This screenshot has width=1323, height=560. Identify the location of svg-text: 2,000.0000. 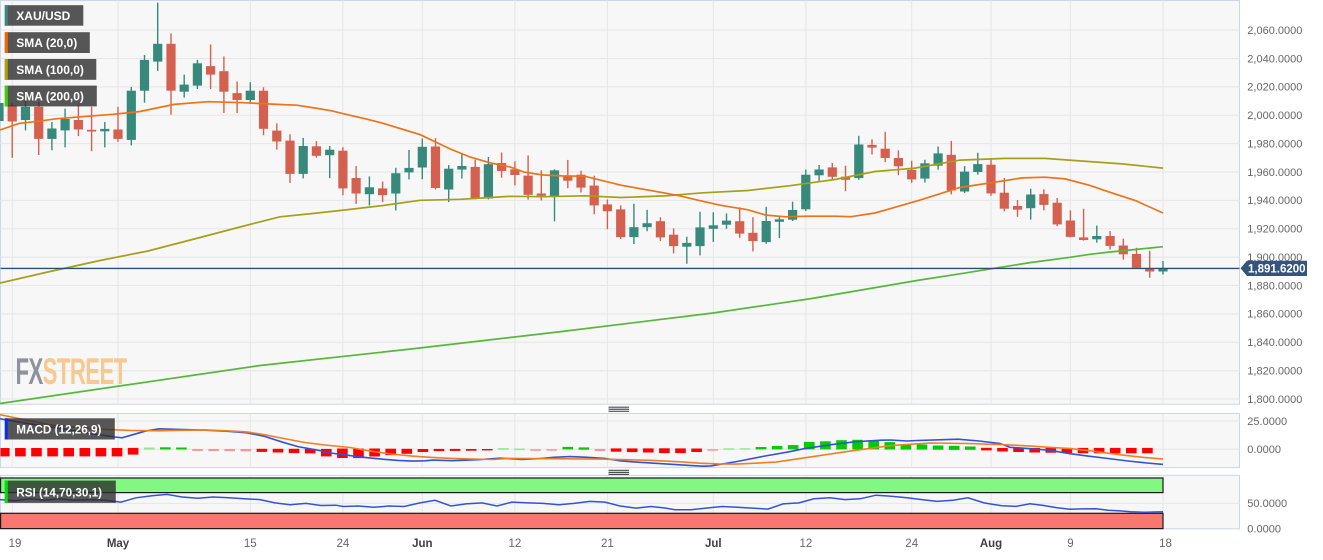
(1274, 116).